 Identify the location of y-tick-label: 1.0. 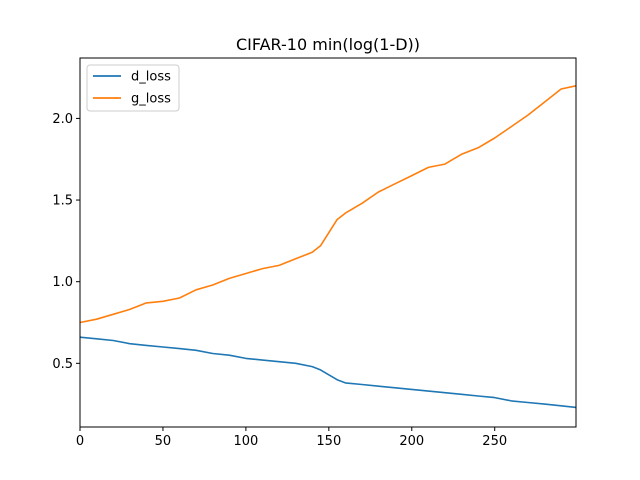
(62, 282).